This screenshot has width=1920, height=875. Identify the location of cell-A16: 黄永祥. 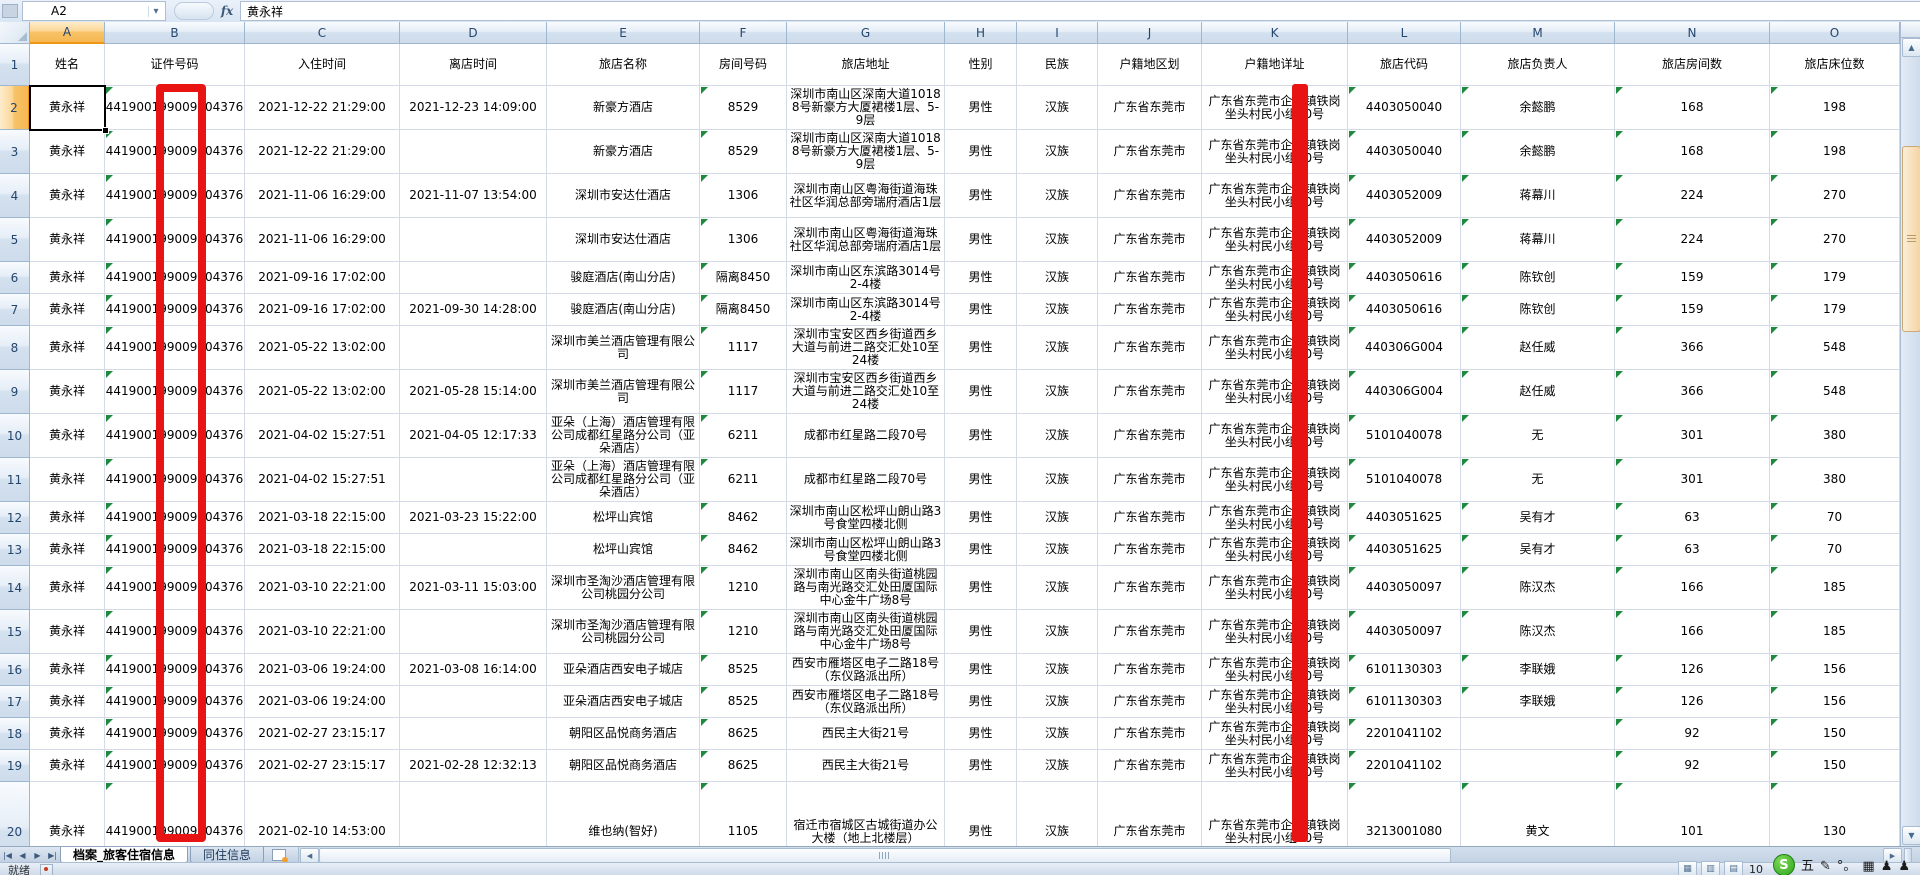
(67, 670).